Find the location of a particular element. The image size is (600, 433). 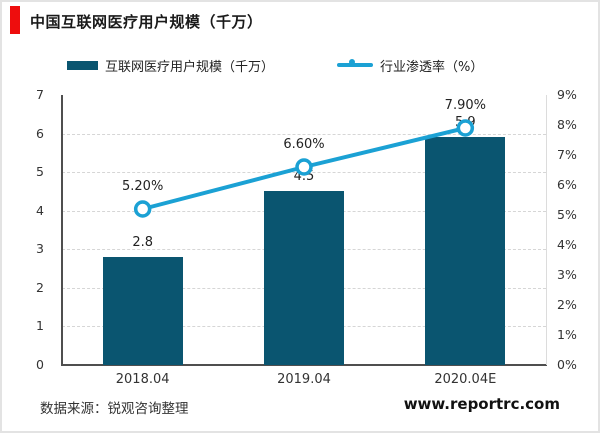

y-axis-right-tick: 4% is located at coordinates (567, 244).